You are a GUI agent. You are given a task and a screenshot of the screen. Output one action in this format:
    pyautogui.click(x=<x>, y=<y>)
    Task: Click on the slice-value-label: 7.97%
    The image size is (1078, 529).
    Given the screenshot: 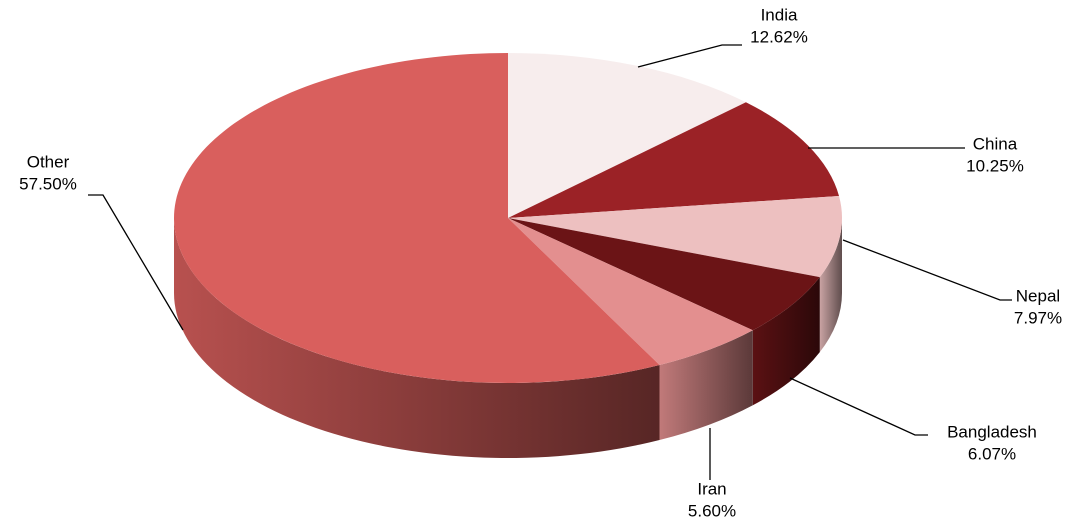 What is the action you would take?
    pyautogui.click(x=1038, y=317)
    